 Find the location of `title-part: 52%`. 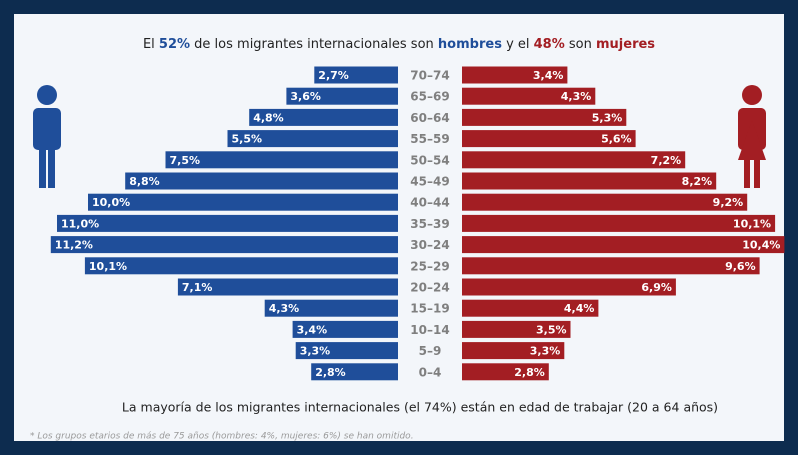

title-part: 52% is located at coordinates (174, 44).